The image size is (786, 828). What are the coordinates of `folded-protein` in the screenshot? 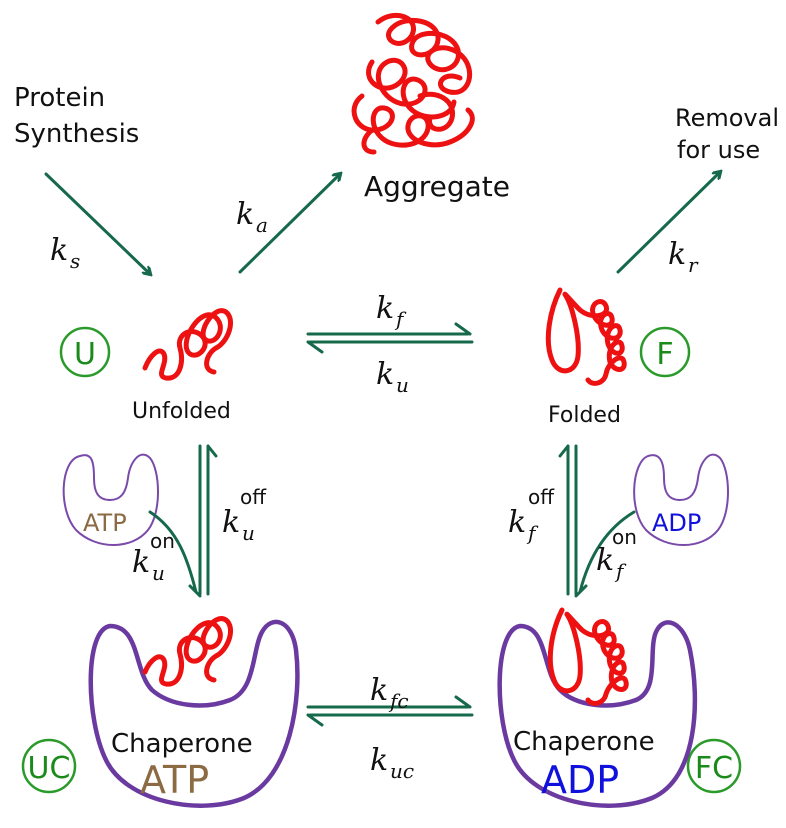 It's located at (586, 336).